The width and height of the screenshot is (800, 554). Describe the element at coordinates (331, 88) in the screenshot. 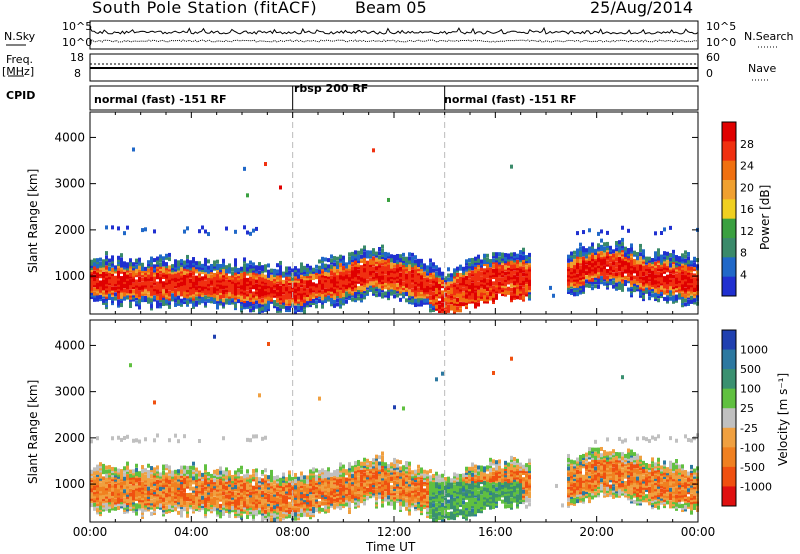

I see `cpid-segment-2: rbsp 200 RF` at that location.